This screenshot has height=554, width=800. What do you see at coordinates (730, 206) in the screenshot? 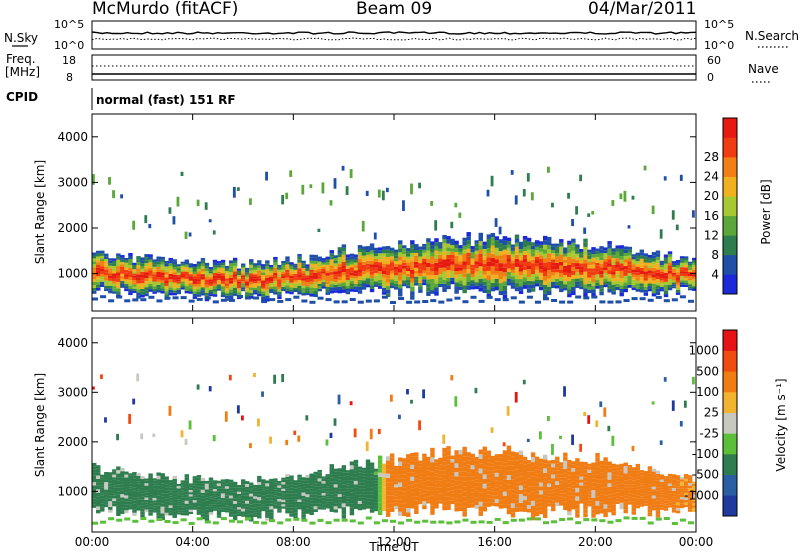
I see `colorbar-frame` at bounding box center [730, 206].